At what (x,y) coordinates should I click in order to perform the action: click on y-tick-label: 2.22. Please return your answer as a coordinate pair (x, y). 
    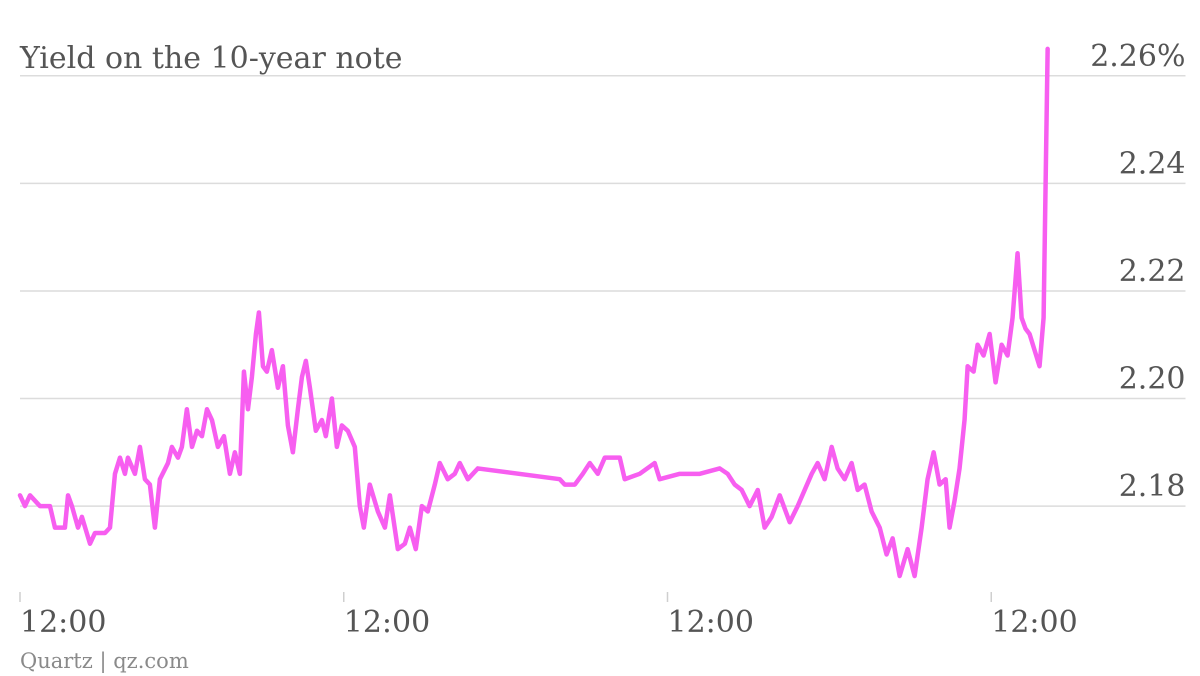
    Looking at the image, I should click on (1152, 271).